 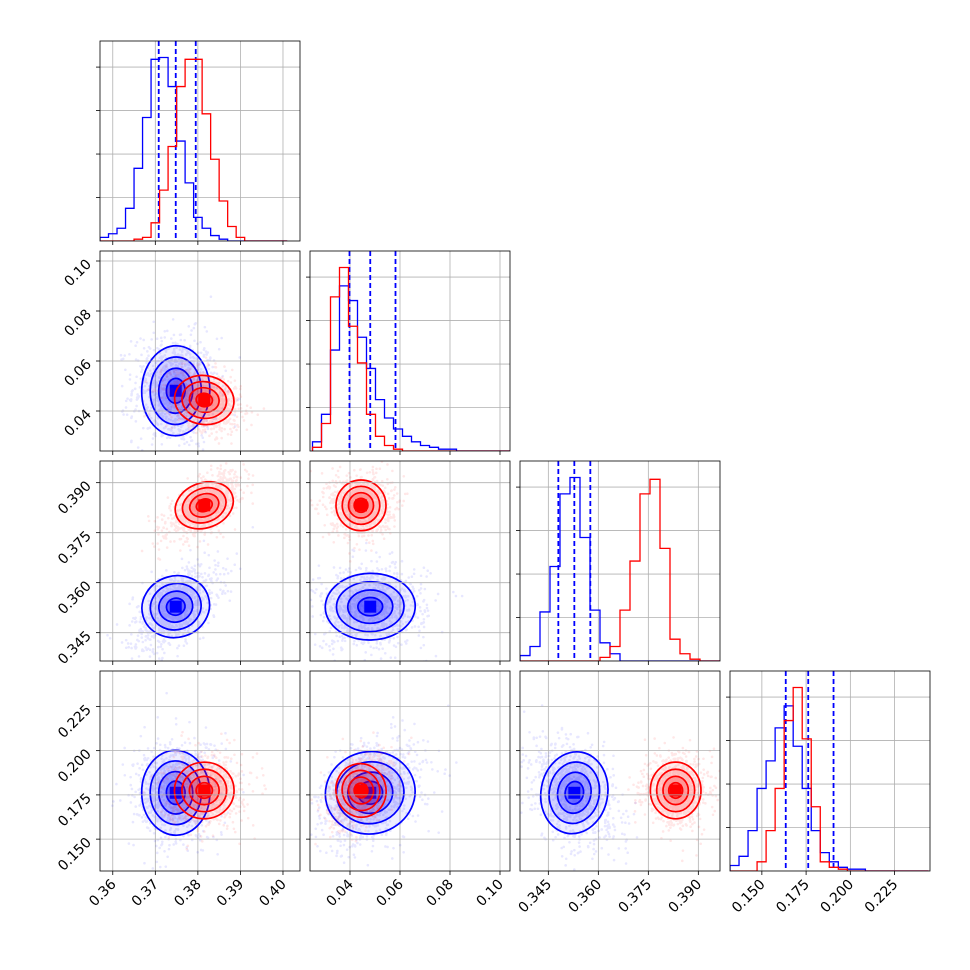 I want to click on contour-line, so click(x=175, y=390).